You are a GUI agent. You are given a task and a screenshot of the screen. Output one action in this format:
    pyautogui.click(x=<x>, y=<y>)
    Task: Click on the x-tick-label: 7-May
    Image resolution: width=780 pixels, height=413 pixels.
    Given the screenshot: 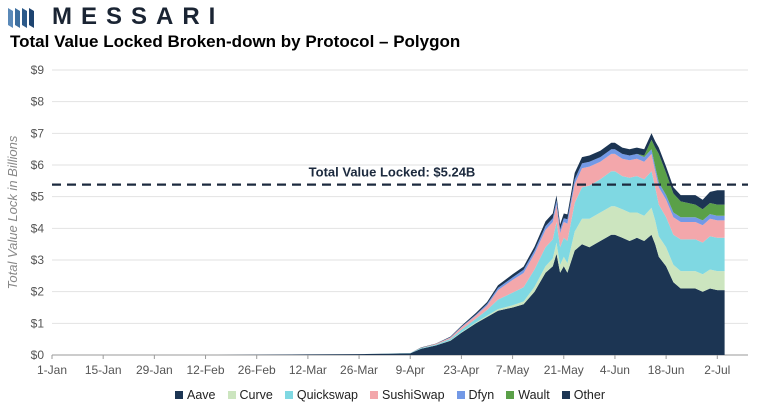 What is the action you would take?
    pyautogui.click(x=512, y=370)
    